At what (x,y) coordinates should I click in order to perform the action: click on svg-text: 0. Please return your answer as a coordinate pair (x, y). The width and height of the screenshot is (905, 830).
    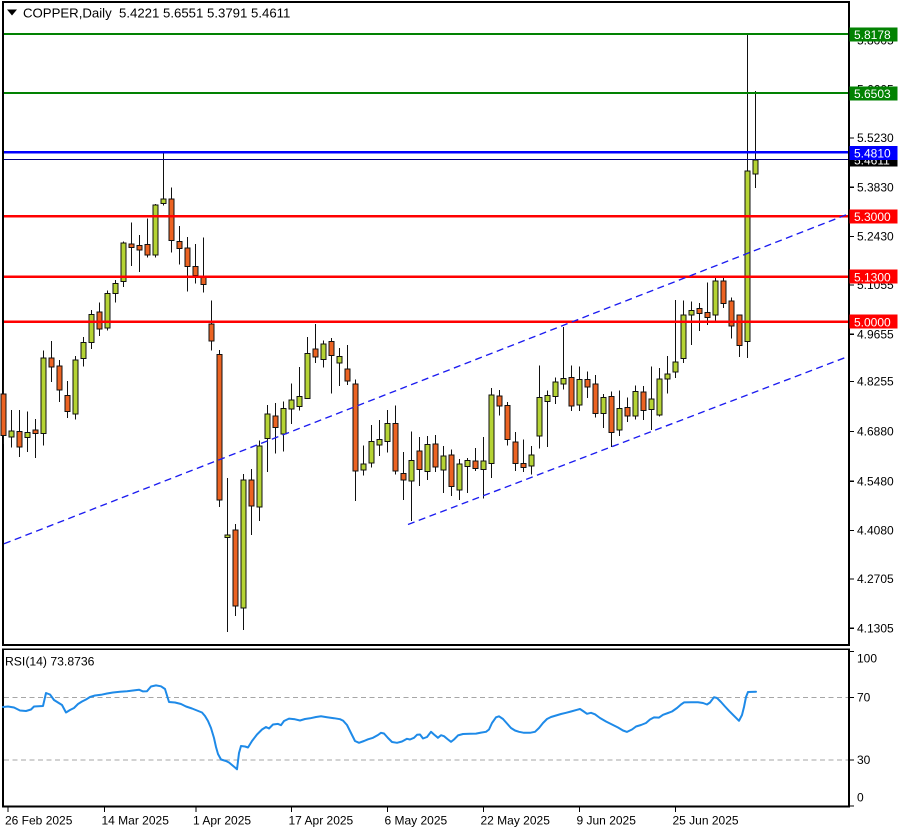
    Looking at the image, I should click on (860, 798).